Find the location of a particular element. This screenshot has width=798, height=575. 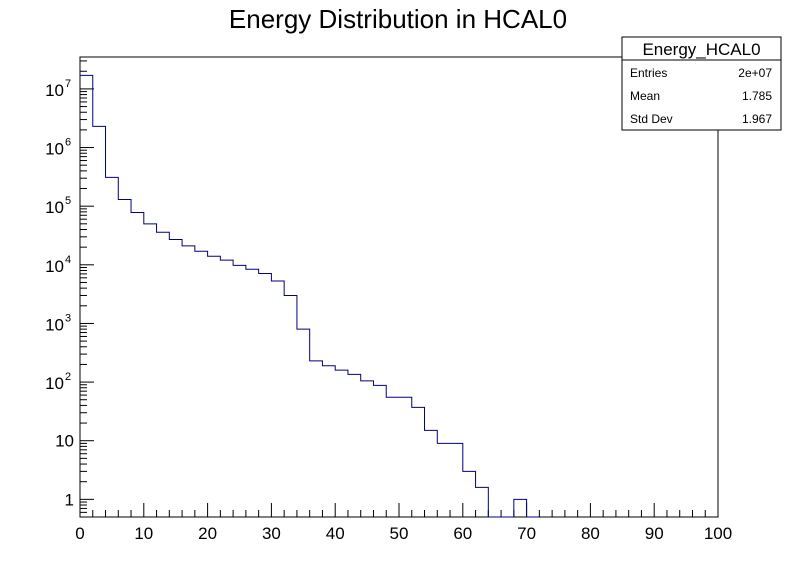

y-tick-label-exponent: 2 is located at coordinates (68, 377).